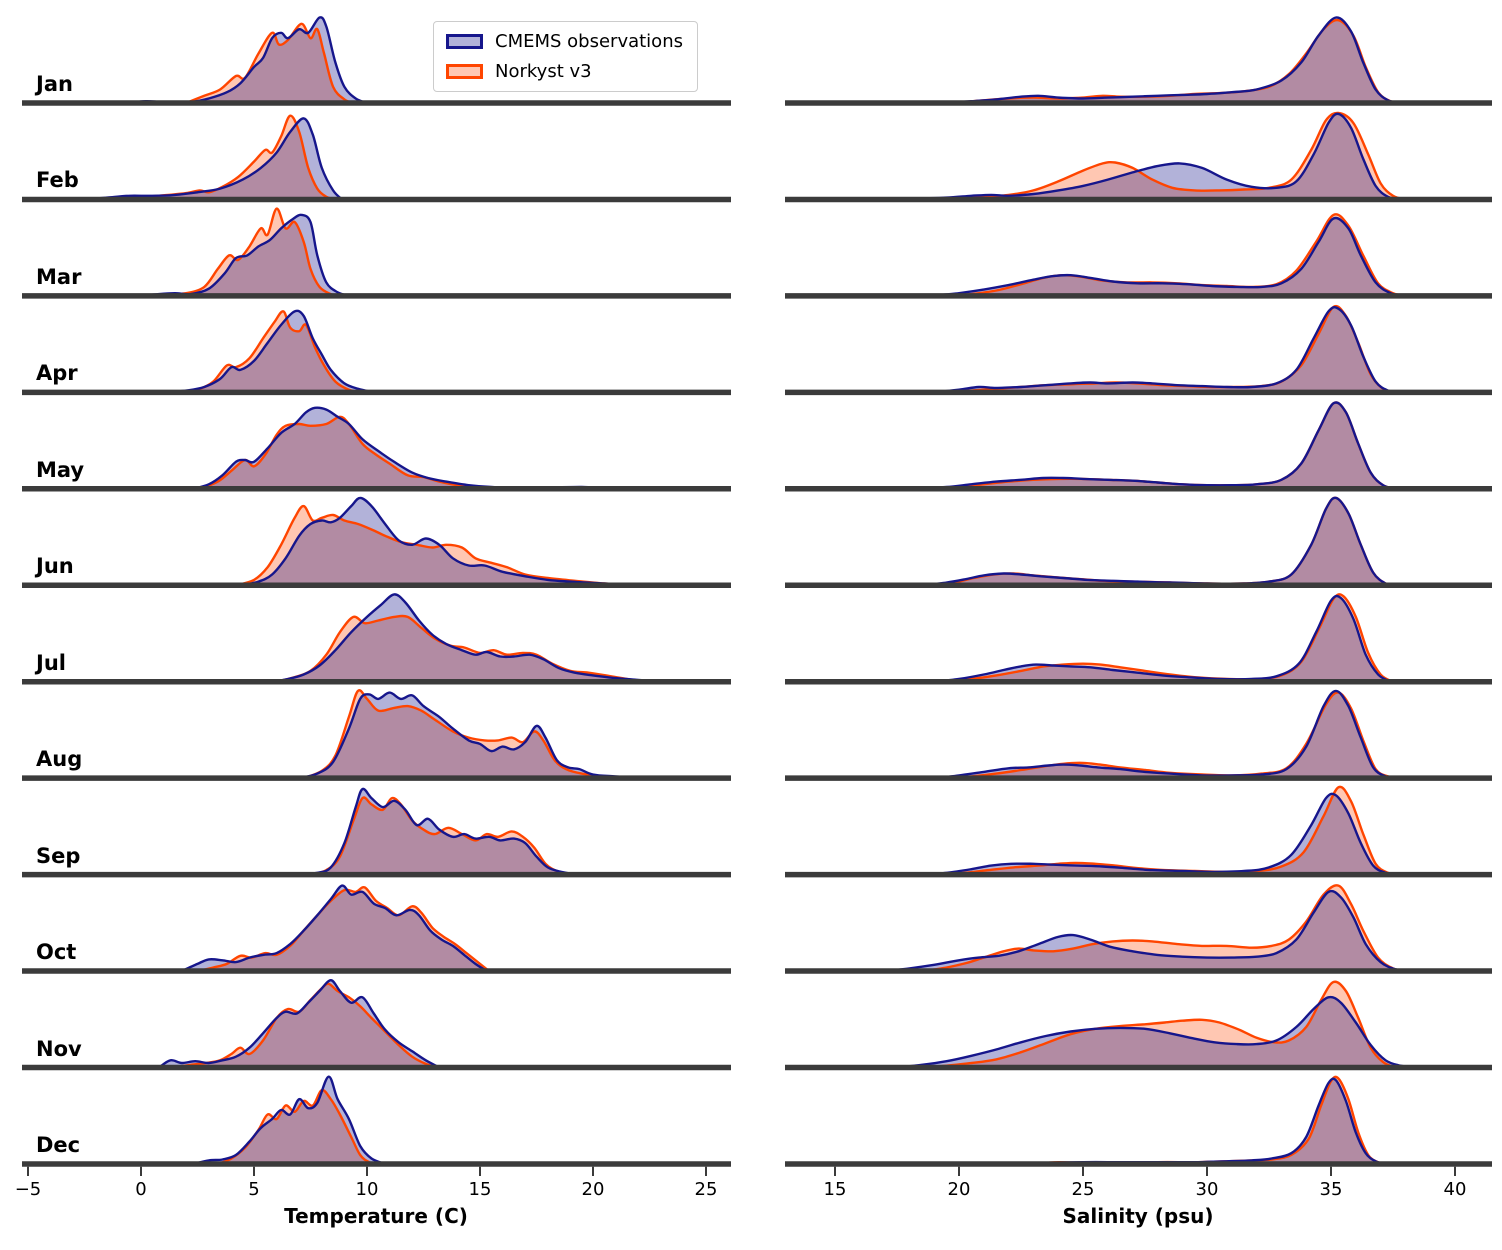  What do you see at coordinates (58, 1144) in the screenshot?
I see `month-label-dec: Dec` at bounding box center [58, 1144].